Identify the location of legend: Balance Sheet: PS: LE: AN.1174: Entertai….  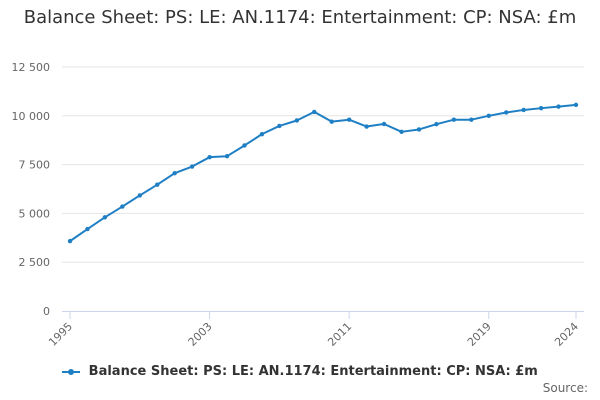
(300, 371).